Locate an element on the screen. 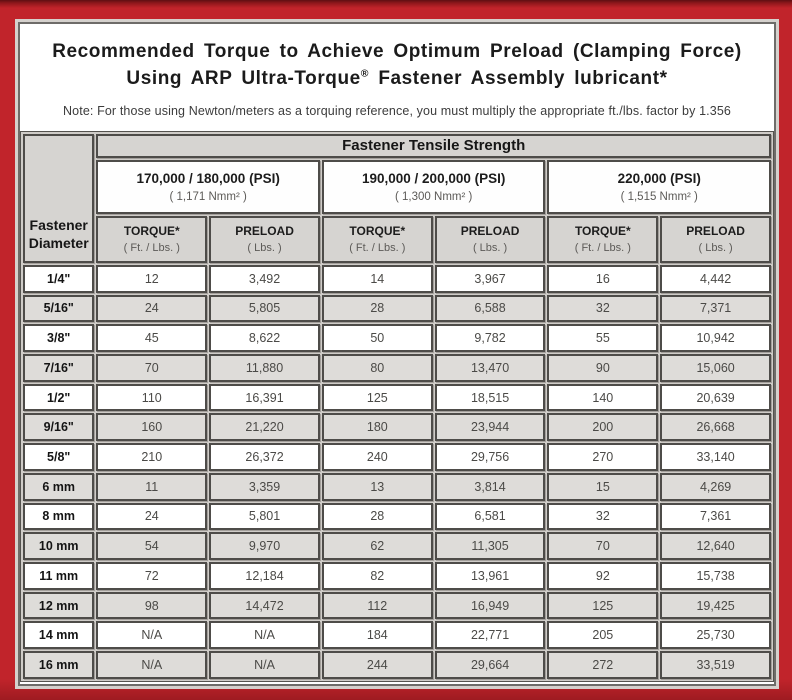 The image size is (792, 700). value-cell: 3,967 is located at coordinates (490, 278).